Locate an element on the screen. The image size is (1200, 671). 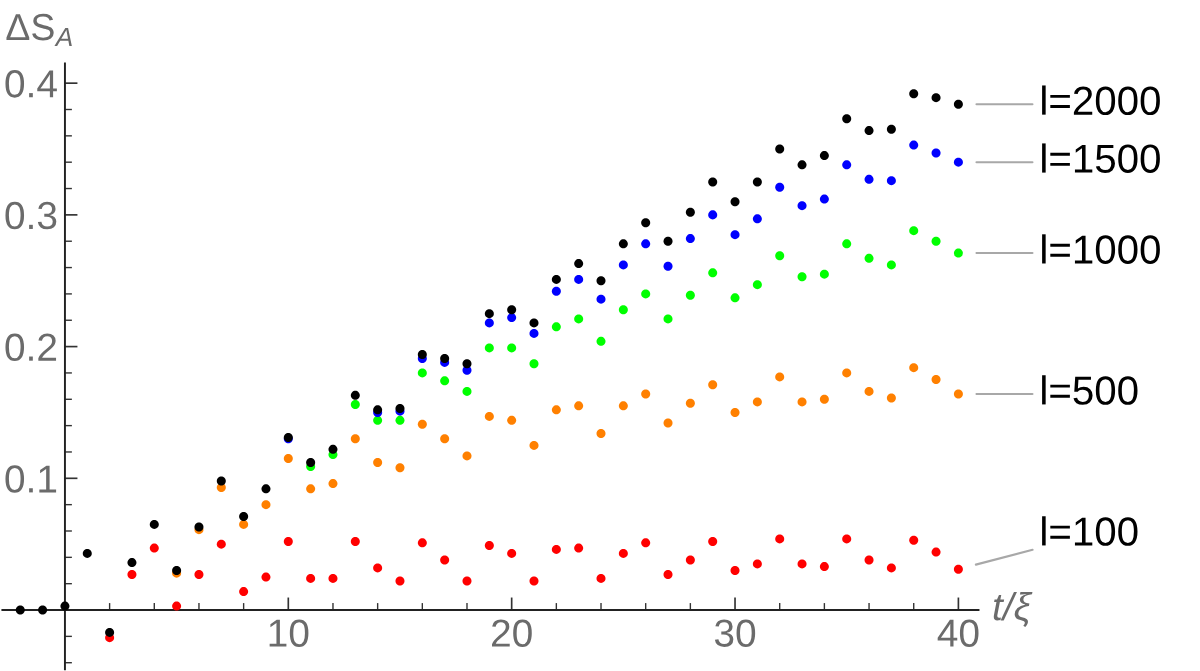
y-tick-label: 0.4 is located at coordinates (31, 84).